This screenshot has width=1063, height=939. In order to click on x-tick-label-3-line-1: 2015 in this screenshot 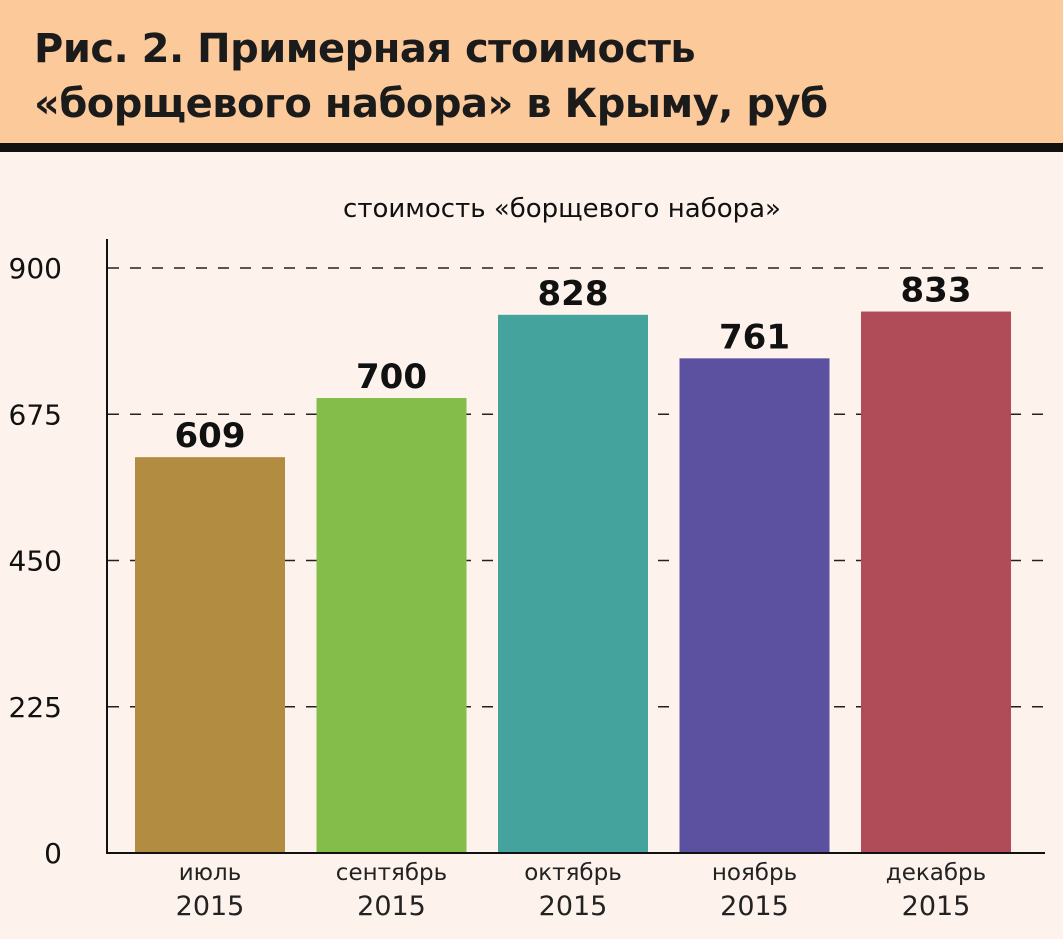, I will do `click(754, 906)`.